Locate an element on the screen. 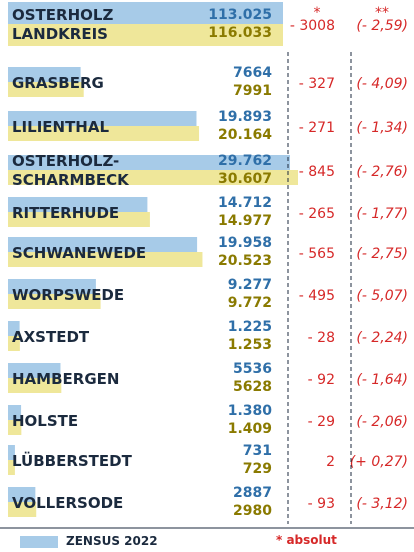 Image resolution: width=414 pixels, height=552 pixels. municipality-name: SCHWANEWEDE is located at coordinates (79, 253).